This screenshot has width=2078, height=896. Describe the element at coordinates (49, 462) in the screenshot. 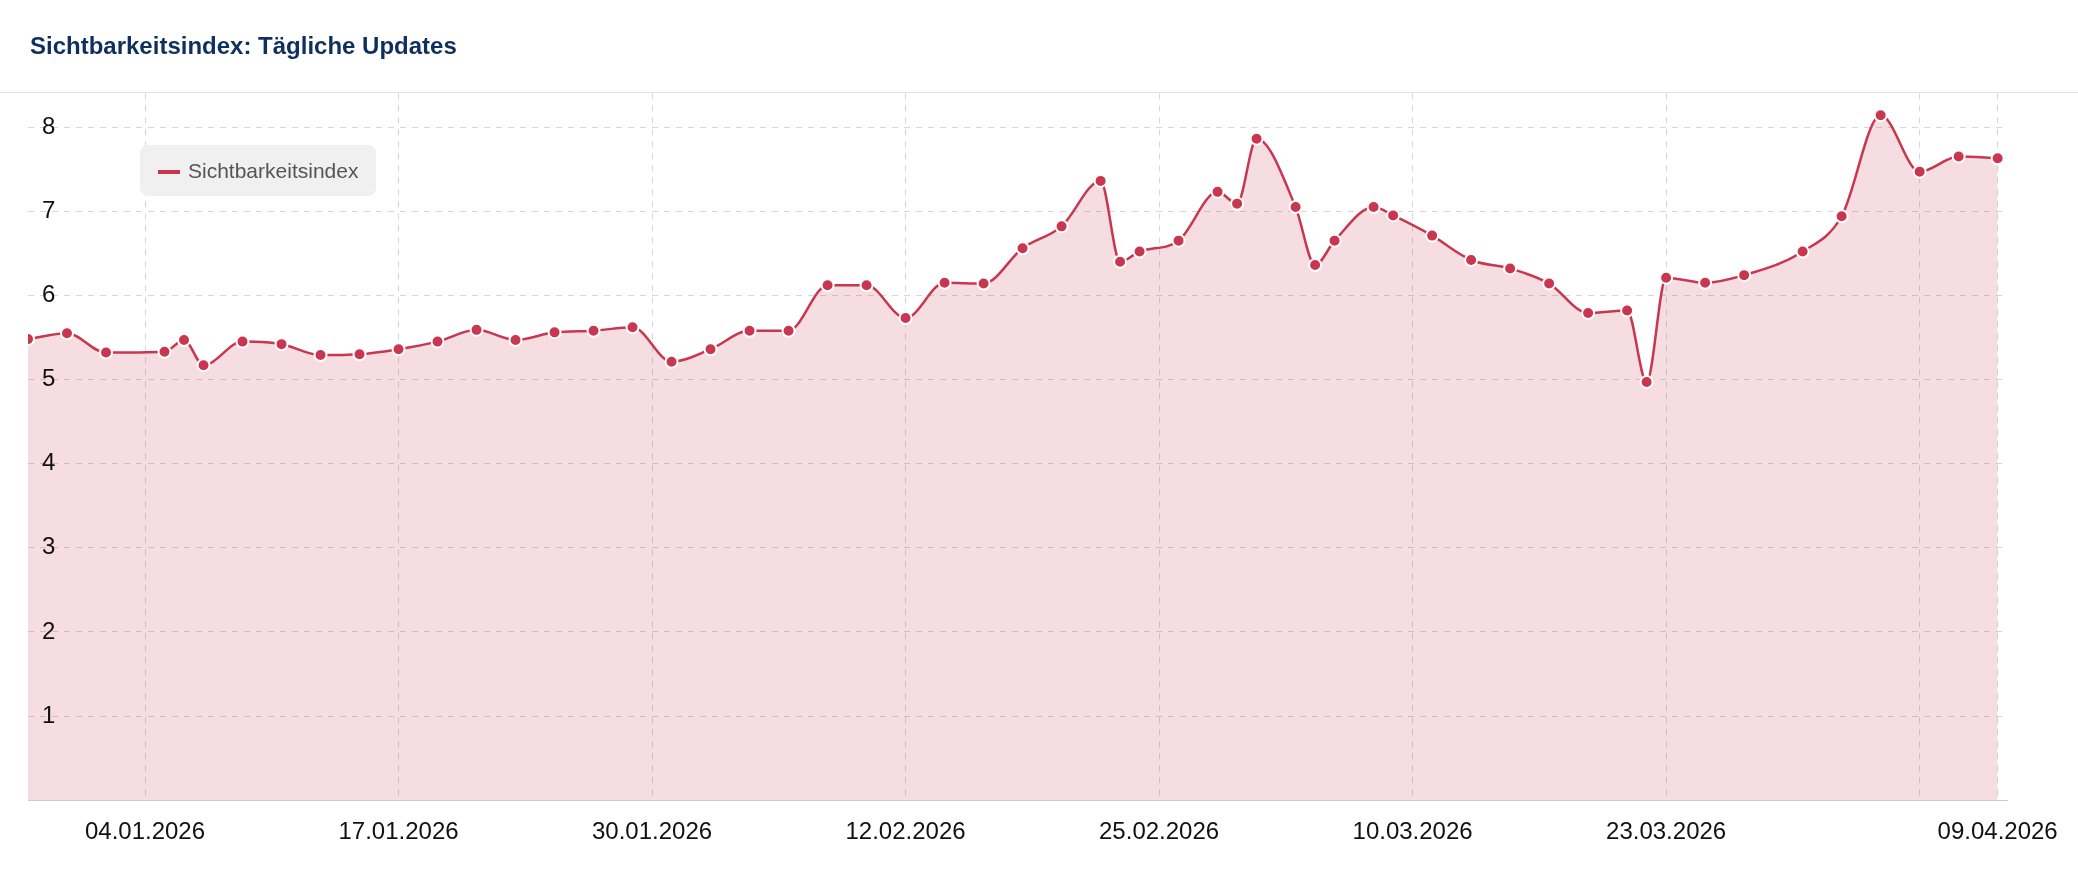

I see `y-tick-label: 4` at that location.